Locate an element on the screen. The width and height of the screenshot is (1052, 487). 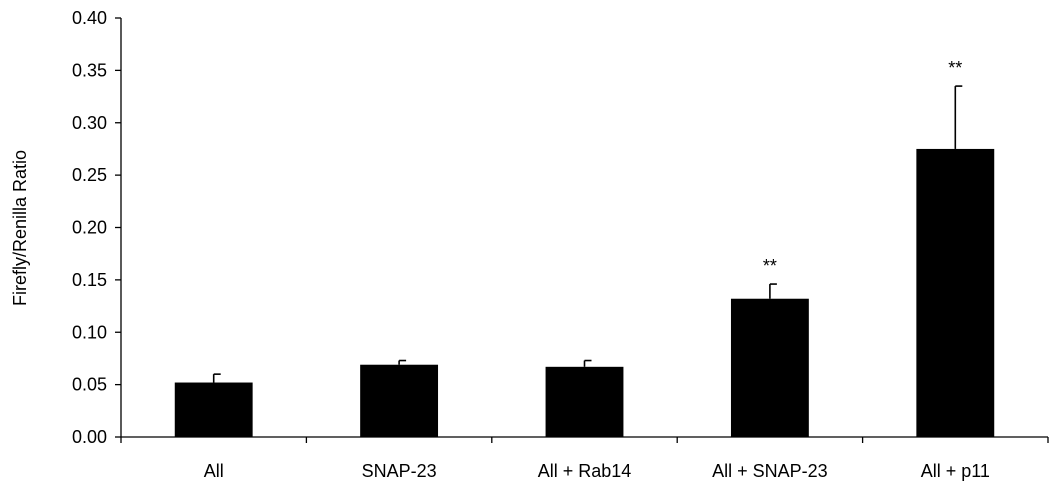
y-tick-label: 0.40 is located at coordinates (89, 18).